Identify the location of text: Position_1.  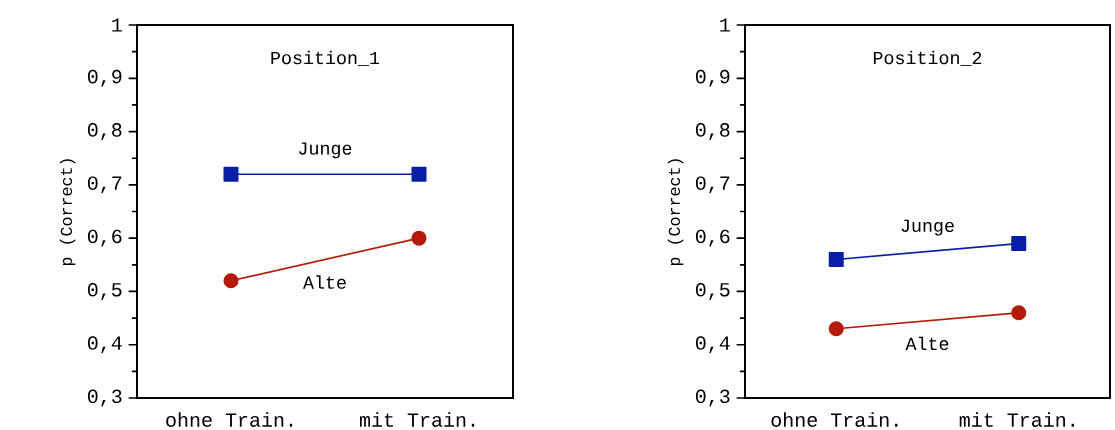
(325, 58).